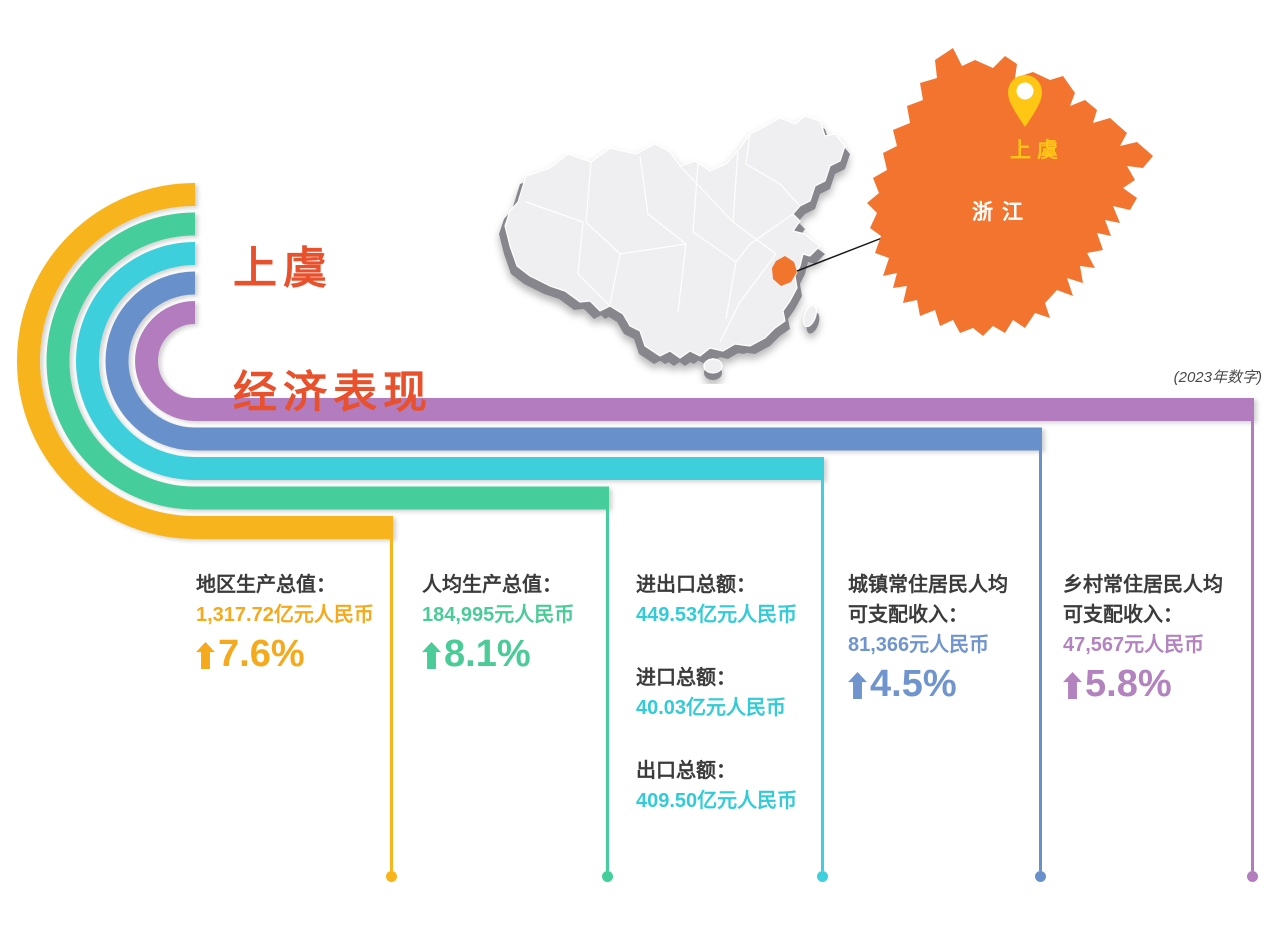 This screenshot has height=933, width=1280. What do you see at coordinates (1037, 150) in the screenshot?
I see `city-label: 上虞` at bounding box center [1037, 150].